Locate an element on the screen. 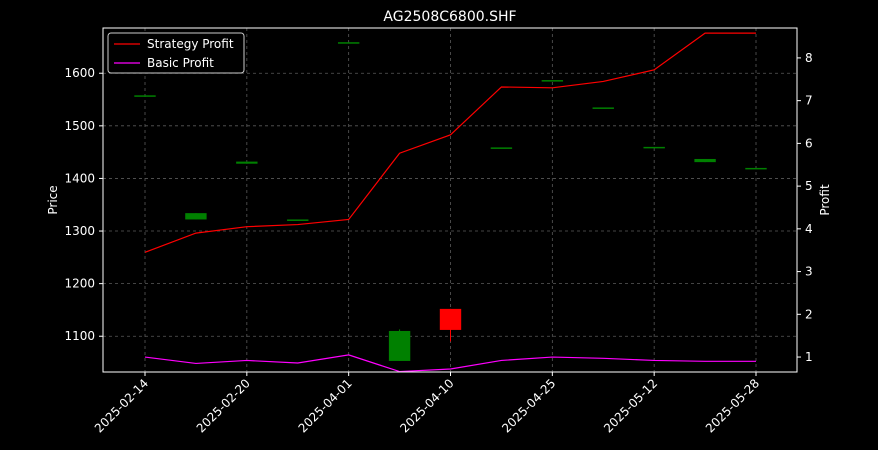  right-y-tick-label: 6 is located at coordinates (809, 143).